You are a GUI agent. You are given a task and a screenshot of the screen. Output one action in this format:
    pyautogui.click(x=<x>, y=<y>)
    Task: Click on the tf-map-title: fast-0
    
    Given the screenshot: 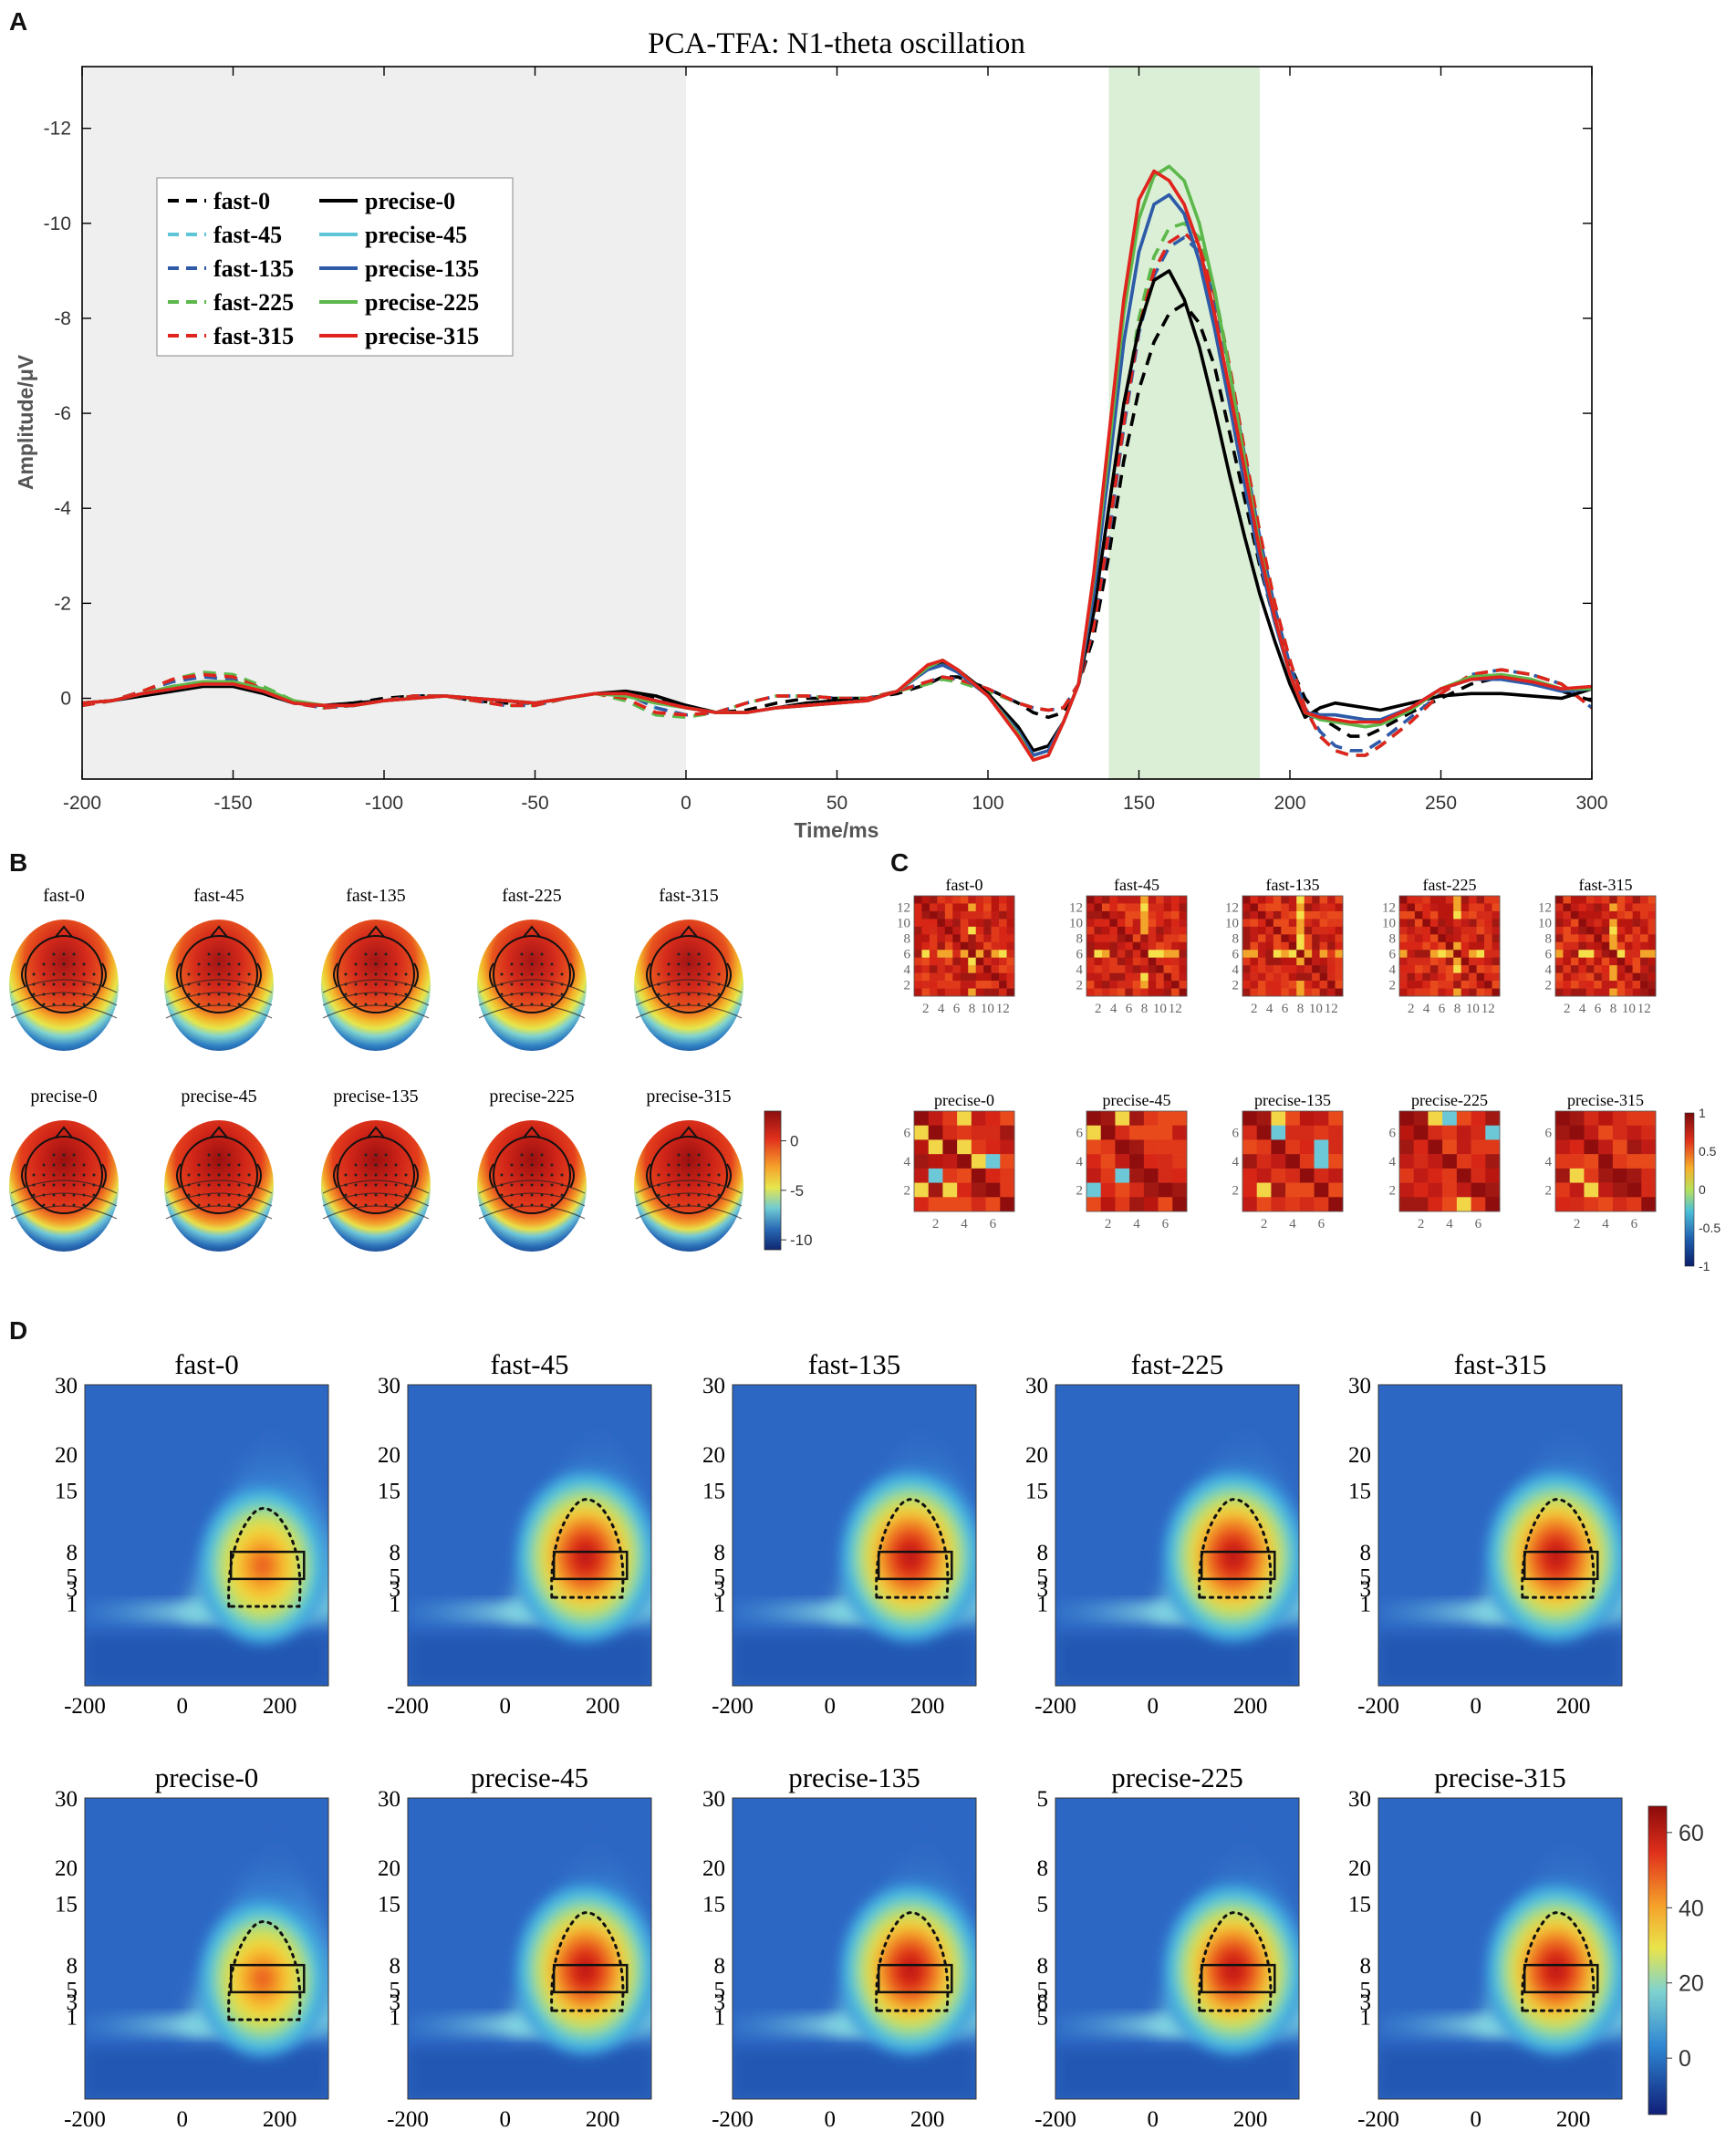 What is the action you would take?
    pyautogui.click(x=206, y=1364)
    